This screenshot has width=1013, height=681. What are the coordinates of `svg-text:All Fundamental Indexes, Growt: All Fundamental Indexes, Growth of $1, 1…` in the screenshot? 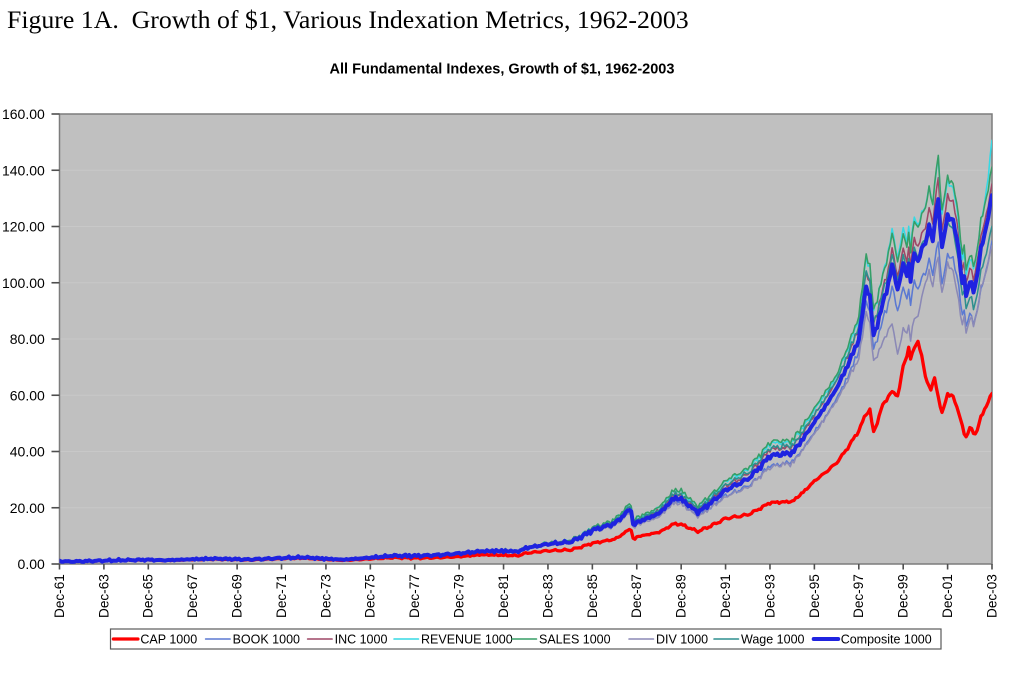 It's located at (502, 70).